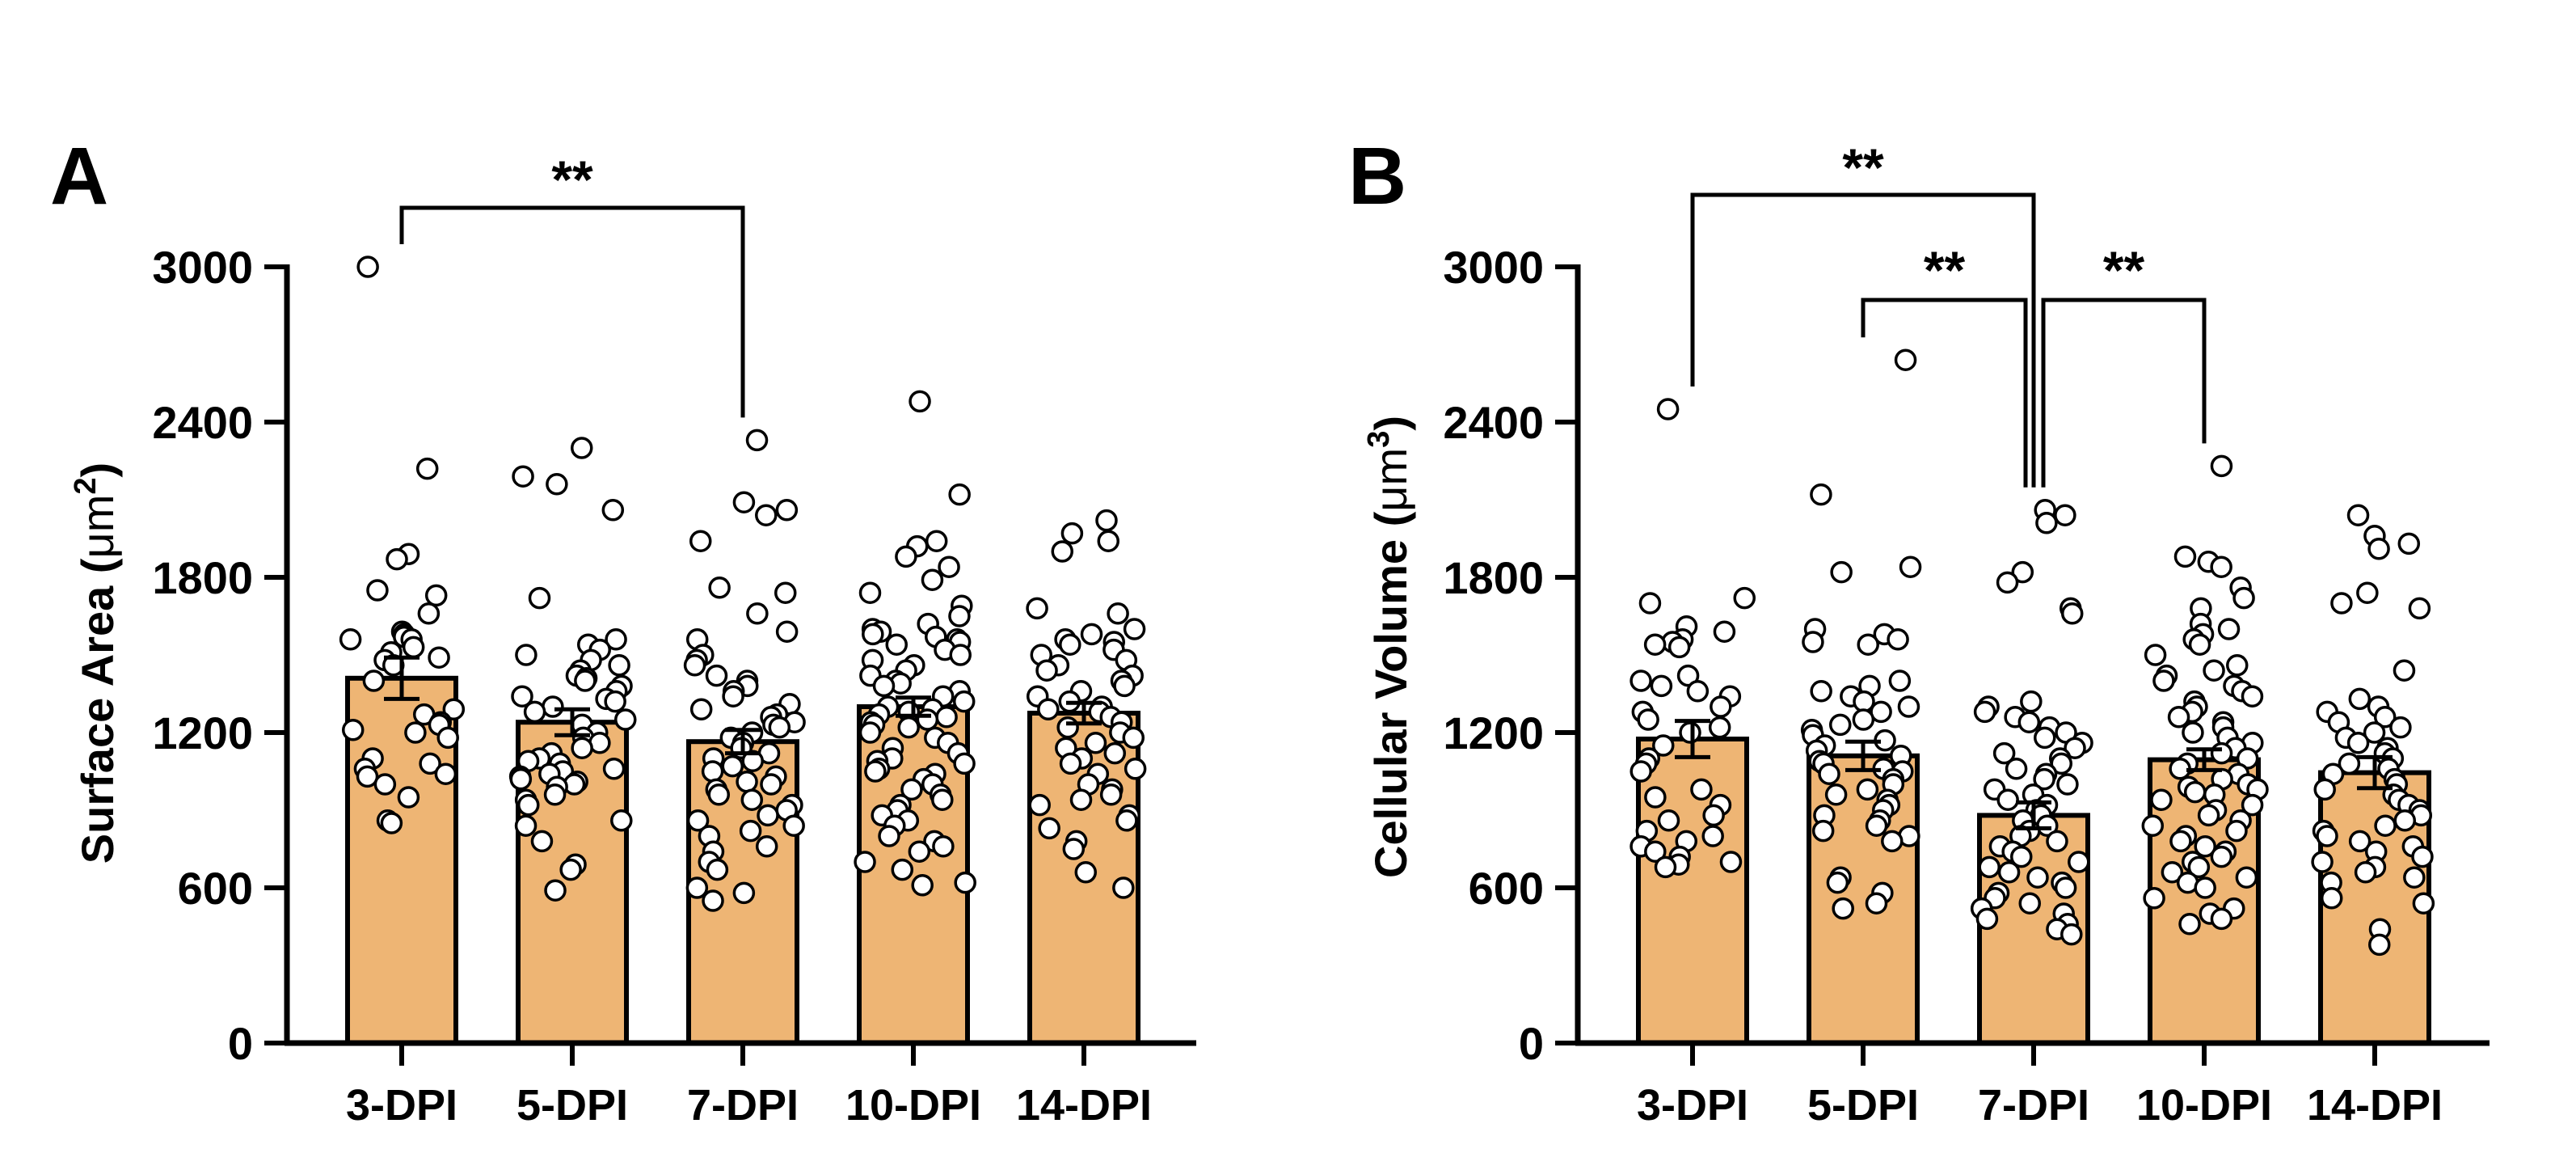 This screenshot has width=2576, height=1170. I want to click on panel-label: A, so click(79, 176).